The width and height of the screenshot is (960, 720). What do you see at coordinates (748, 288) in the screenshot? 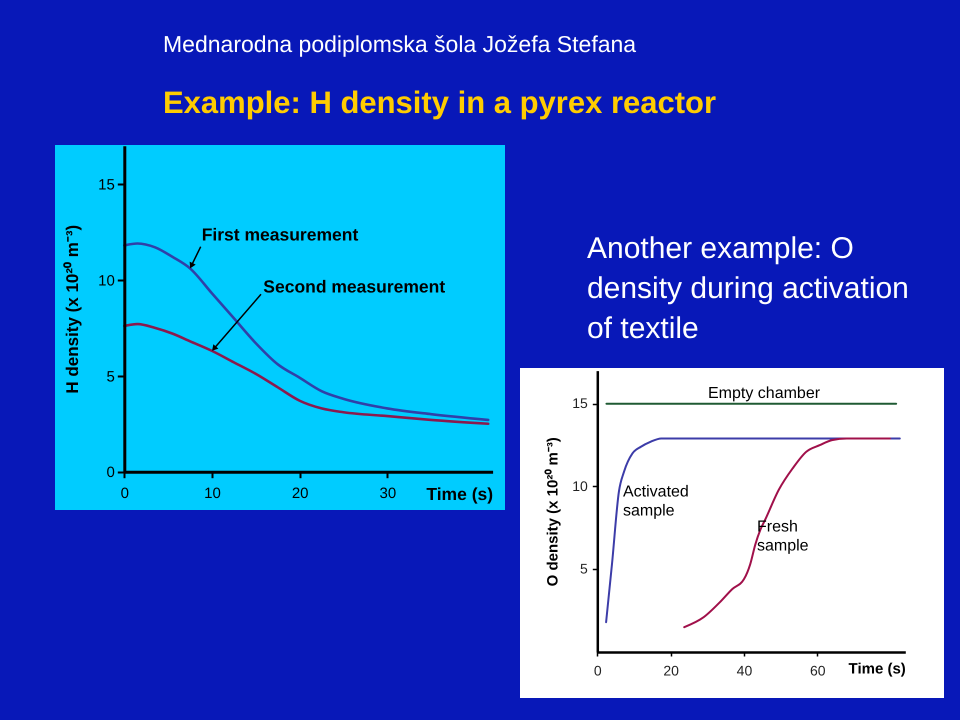
I see `chart-title: Another example: O density during activation of textile` at bounding box center [748, 288].